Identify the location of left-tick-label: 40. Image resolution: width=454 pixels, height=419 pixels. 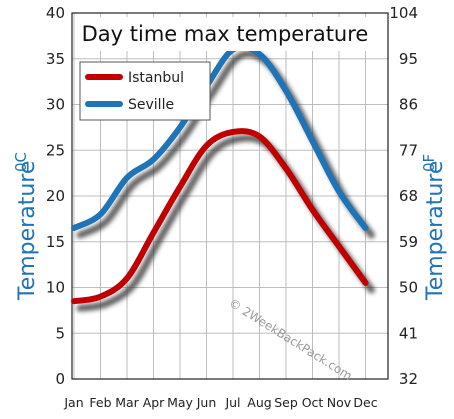
(55, 13).